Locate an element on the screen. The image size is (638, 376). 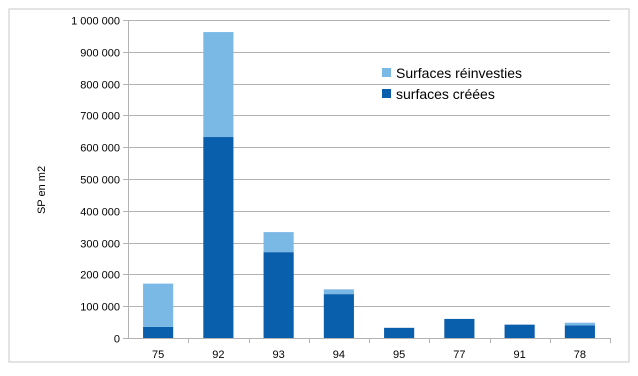
x-tick-label: 93 is located at coordinates (279, 355).